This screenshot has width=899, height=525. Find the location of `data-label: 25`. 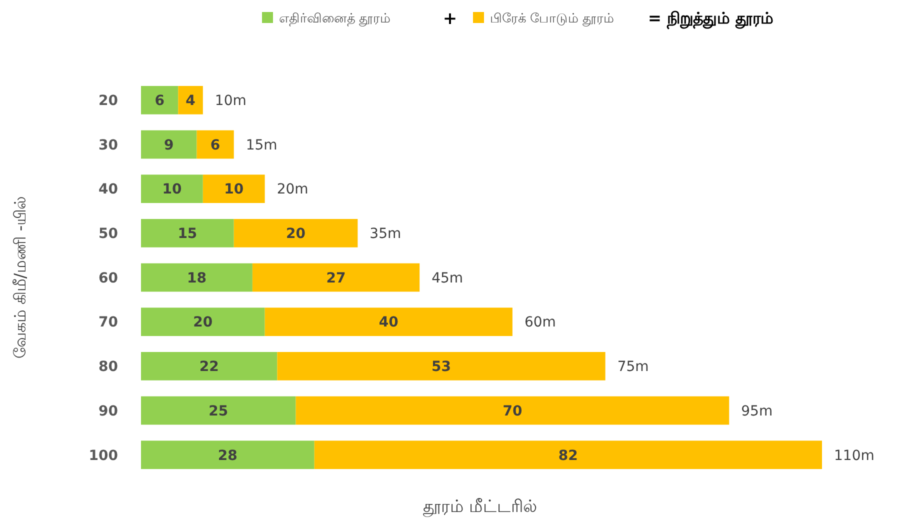

data-label: 25 is located at coordinates (218, 411).